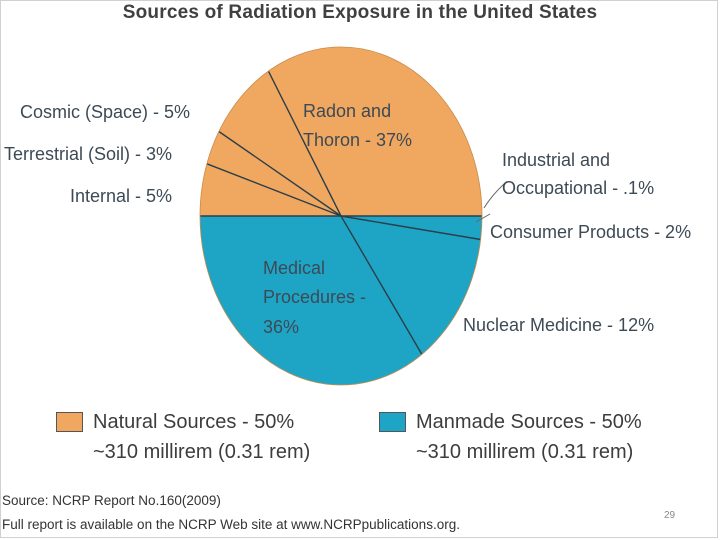 Image resolution: width=720 pixels, height=540 pixels. I want to click on pie-half-manmade, so click(341, 300).